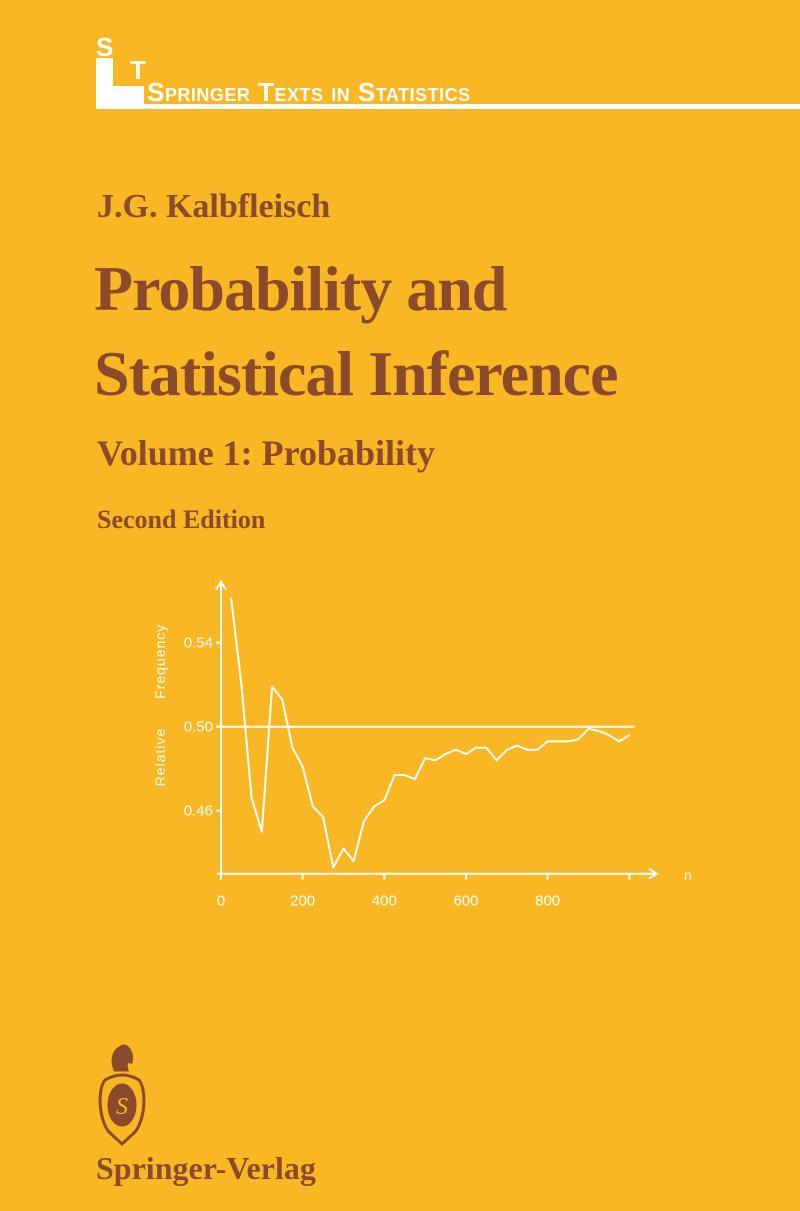  Describe the element at coordinates (206, 1168) in the screenshot. I see `publisher: Springer-Verlag` at that location.